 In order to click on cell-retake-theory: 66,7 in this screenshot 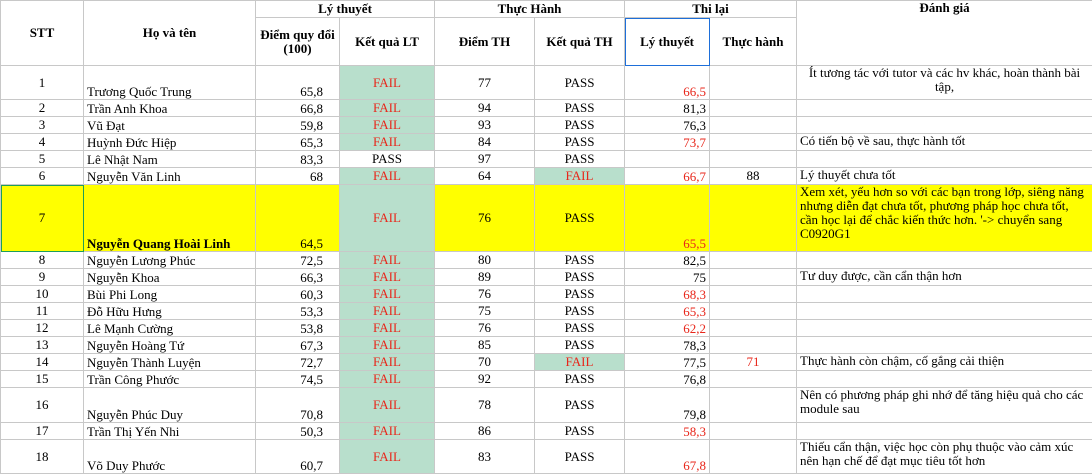, I will do `click(667, 176)`.